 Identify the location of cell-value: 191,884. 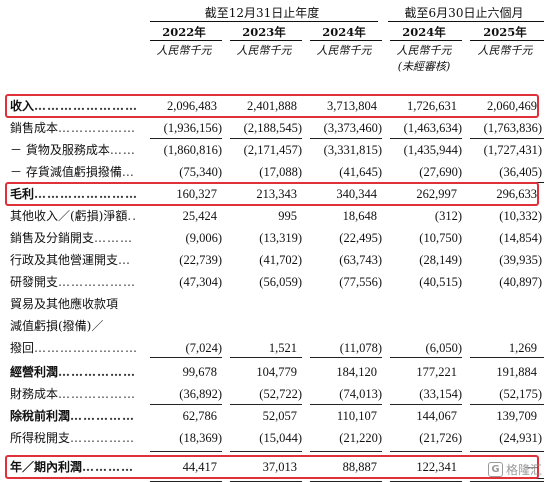
(516, 372).